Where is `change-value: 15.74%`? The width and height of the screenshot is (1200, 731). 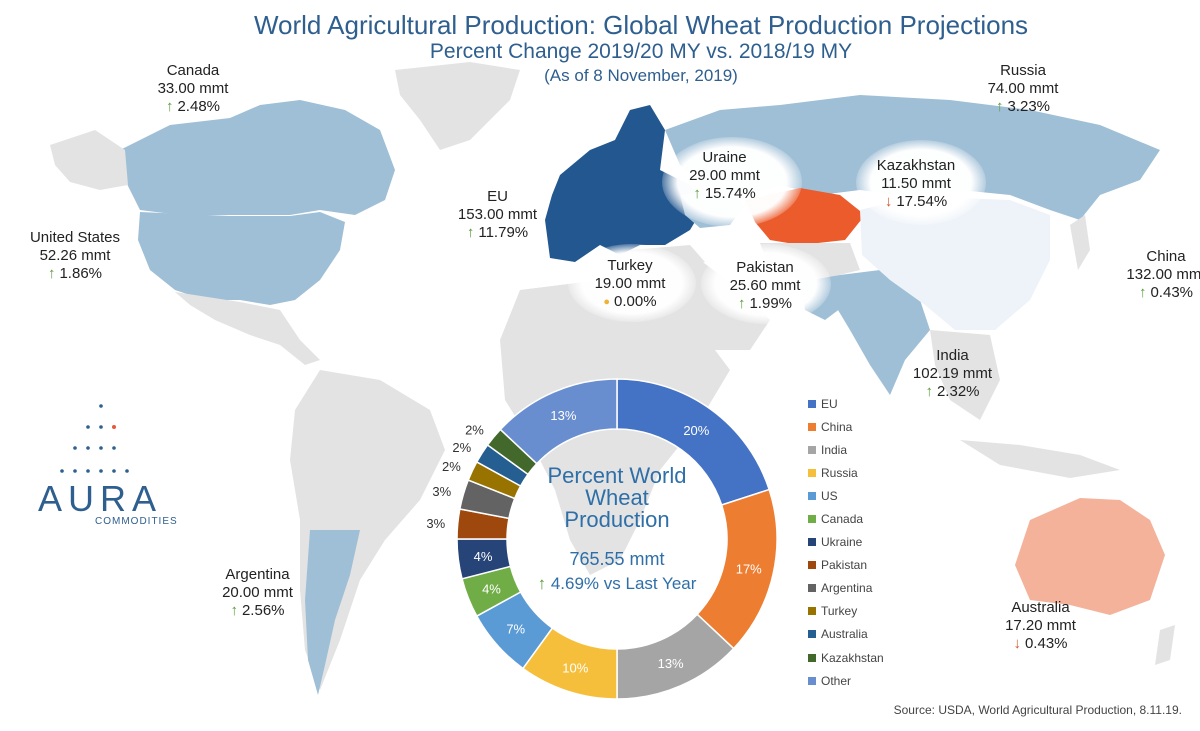
change-value: 15.74% is located at coordinates (730, 193).